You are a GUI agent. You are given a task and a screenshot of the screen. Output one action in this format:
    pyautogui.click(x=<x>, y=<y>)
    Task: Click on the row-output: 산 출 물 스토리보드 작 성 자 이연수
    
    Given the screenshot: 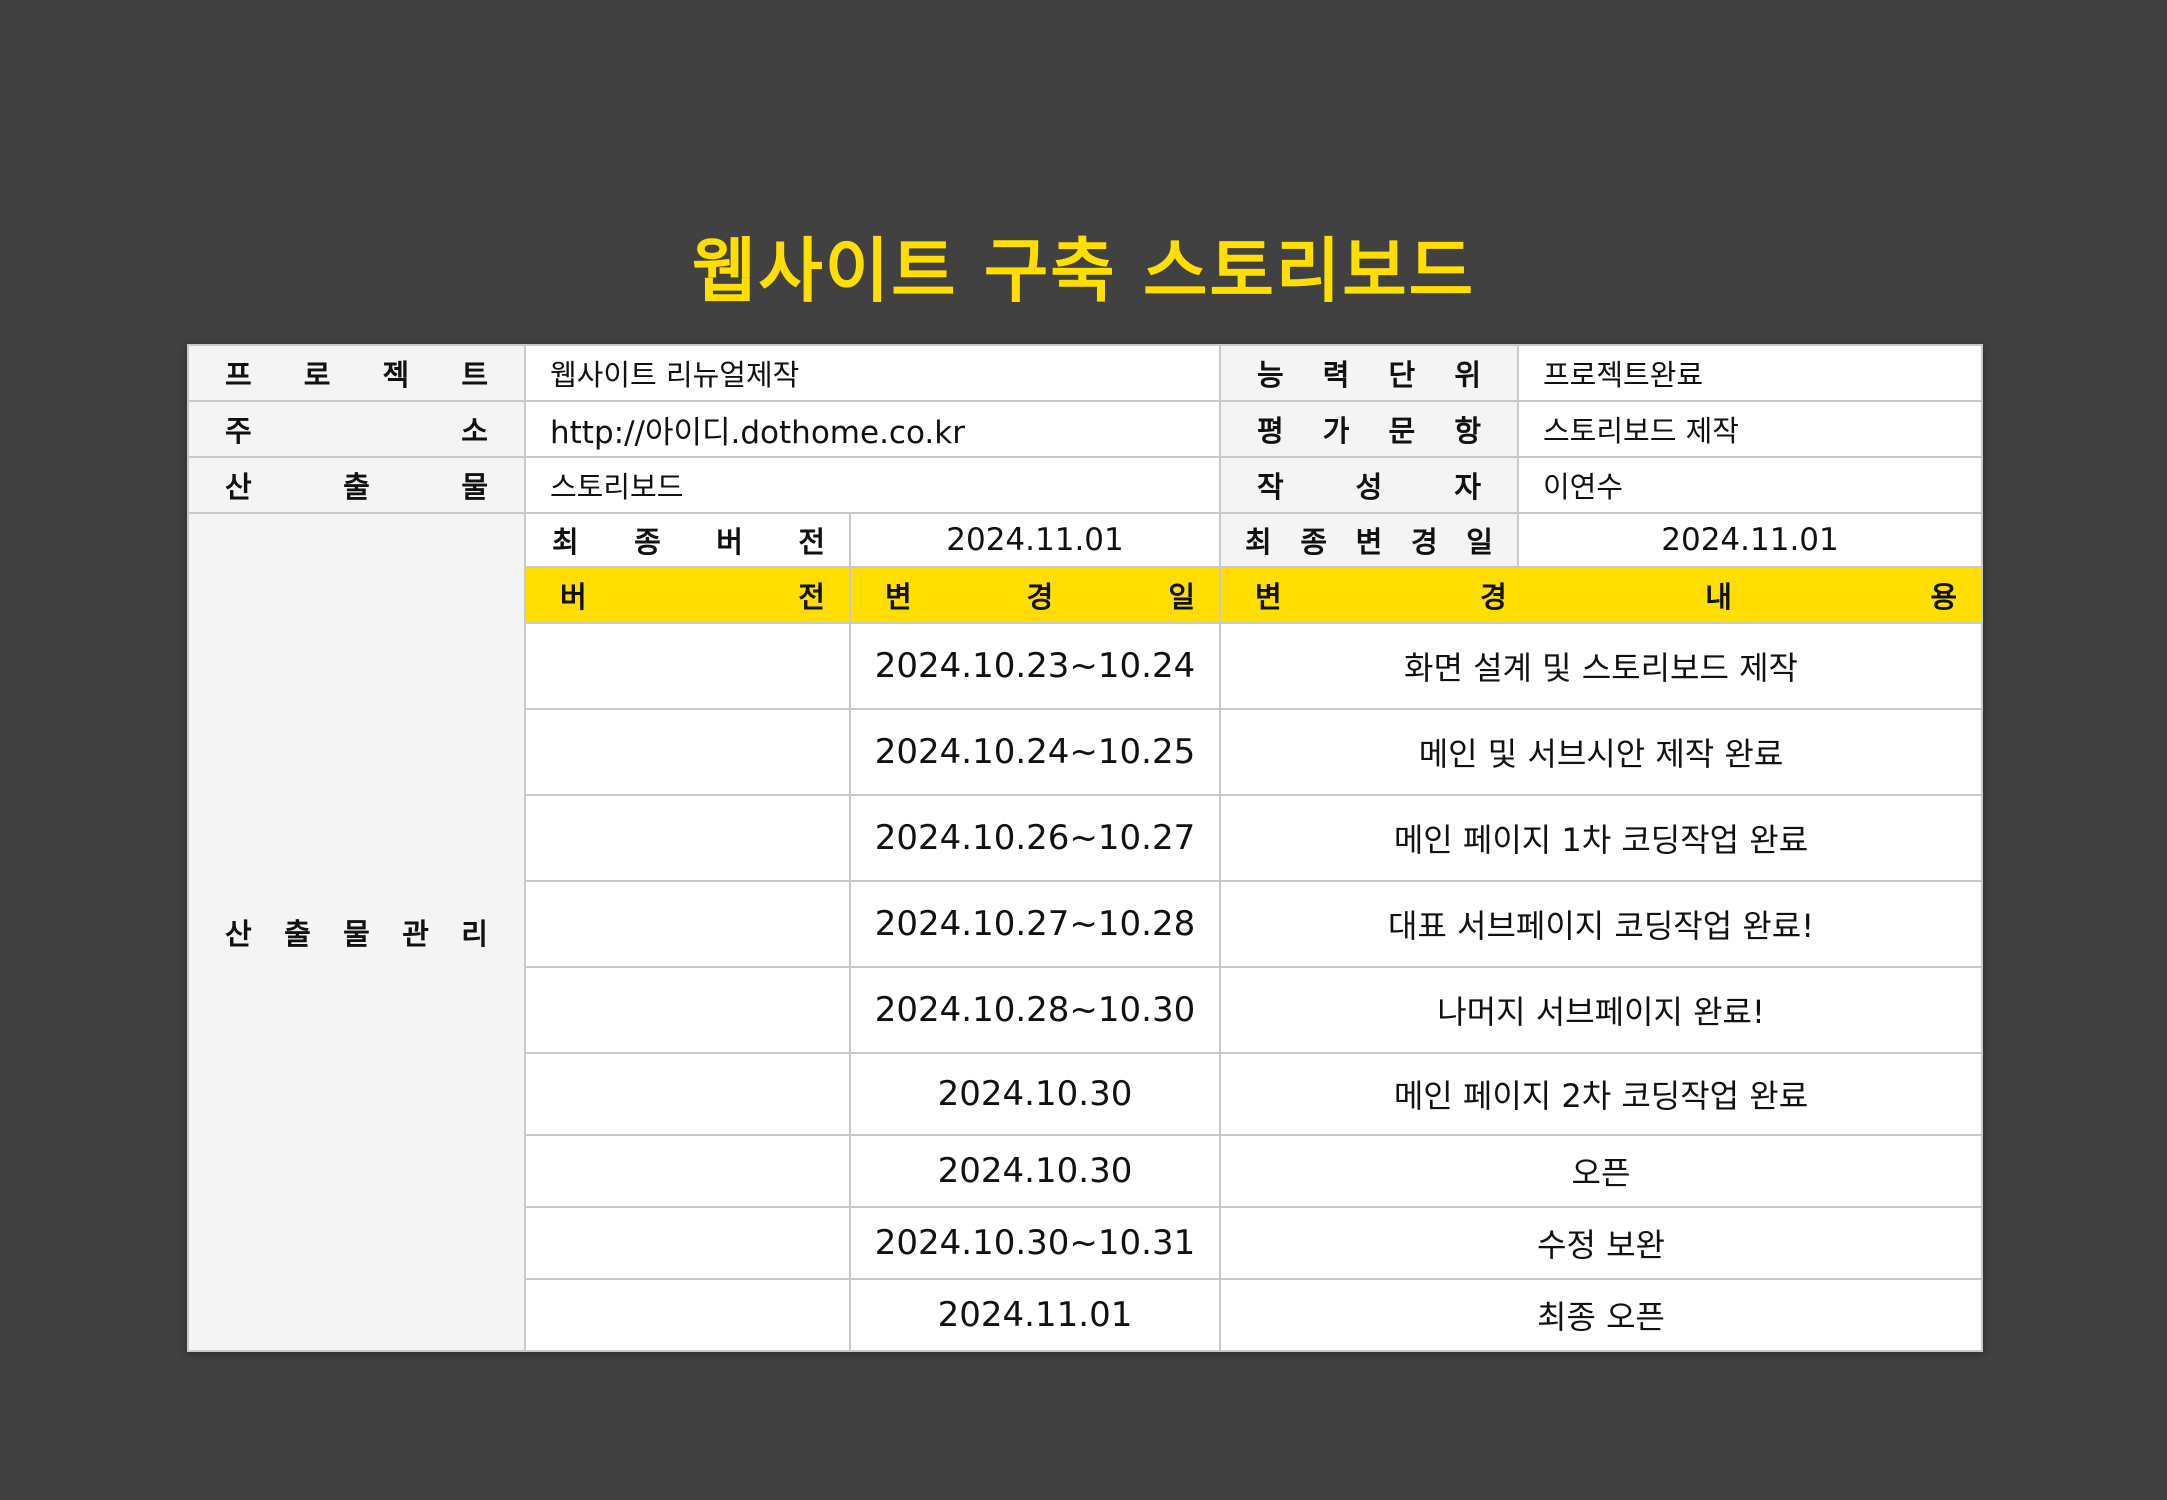 What is the action you would take?
    pyautogui.click(x=1085, y=485)
    